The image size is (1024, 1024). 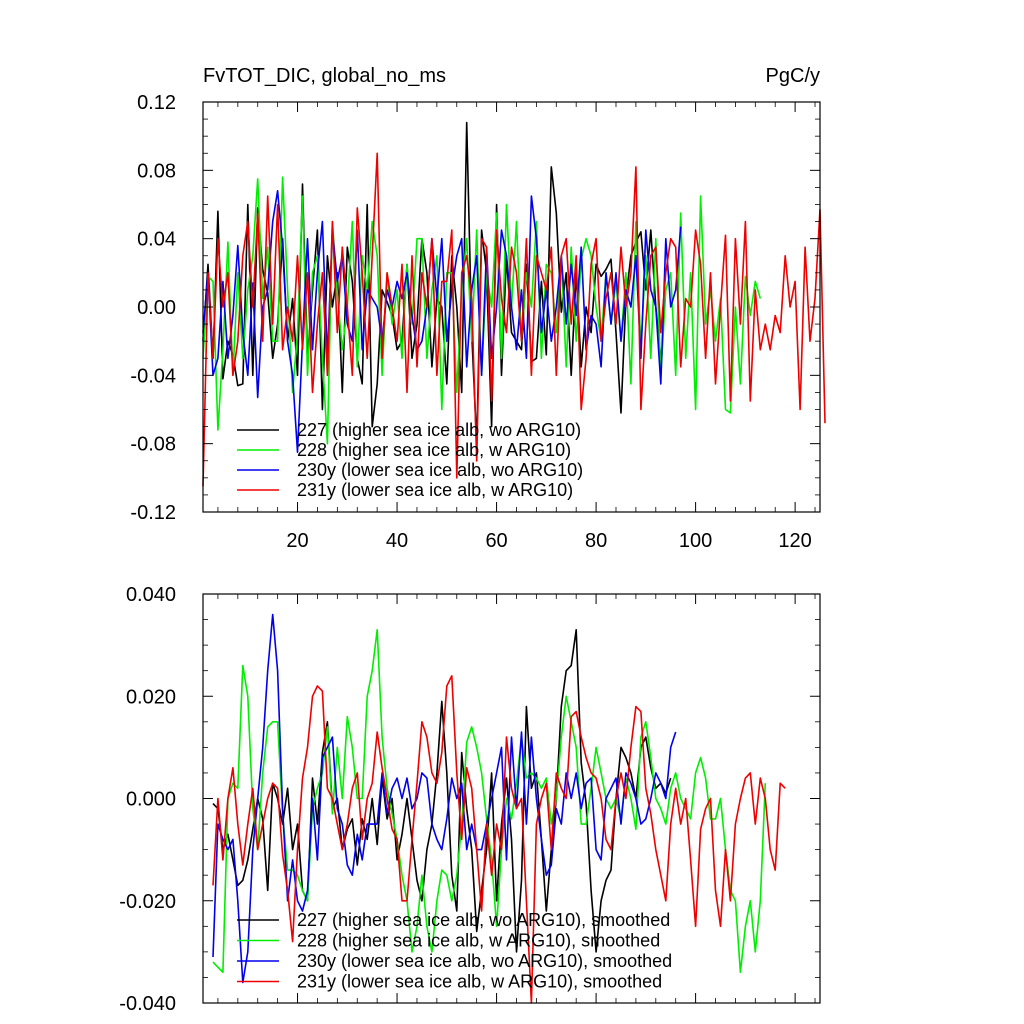 I want to click on x-tick-label: 80, so click(x=596, y=541).